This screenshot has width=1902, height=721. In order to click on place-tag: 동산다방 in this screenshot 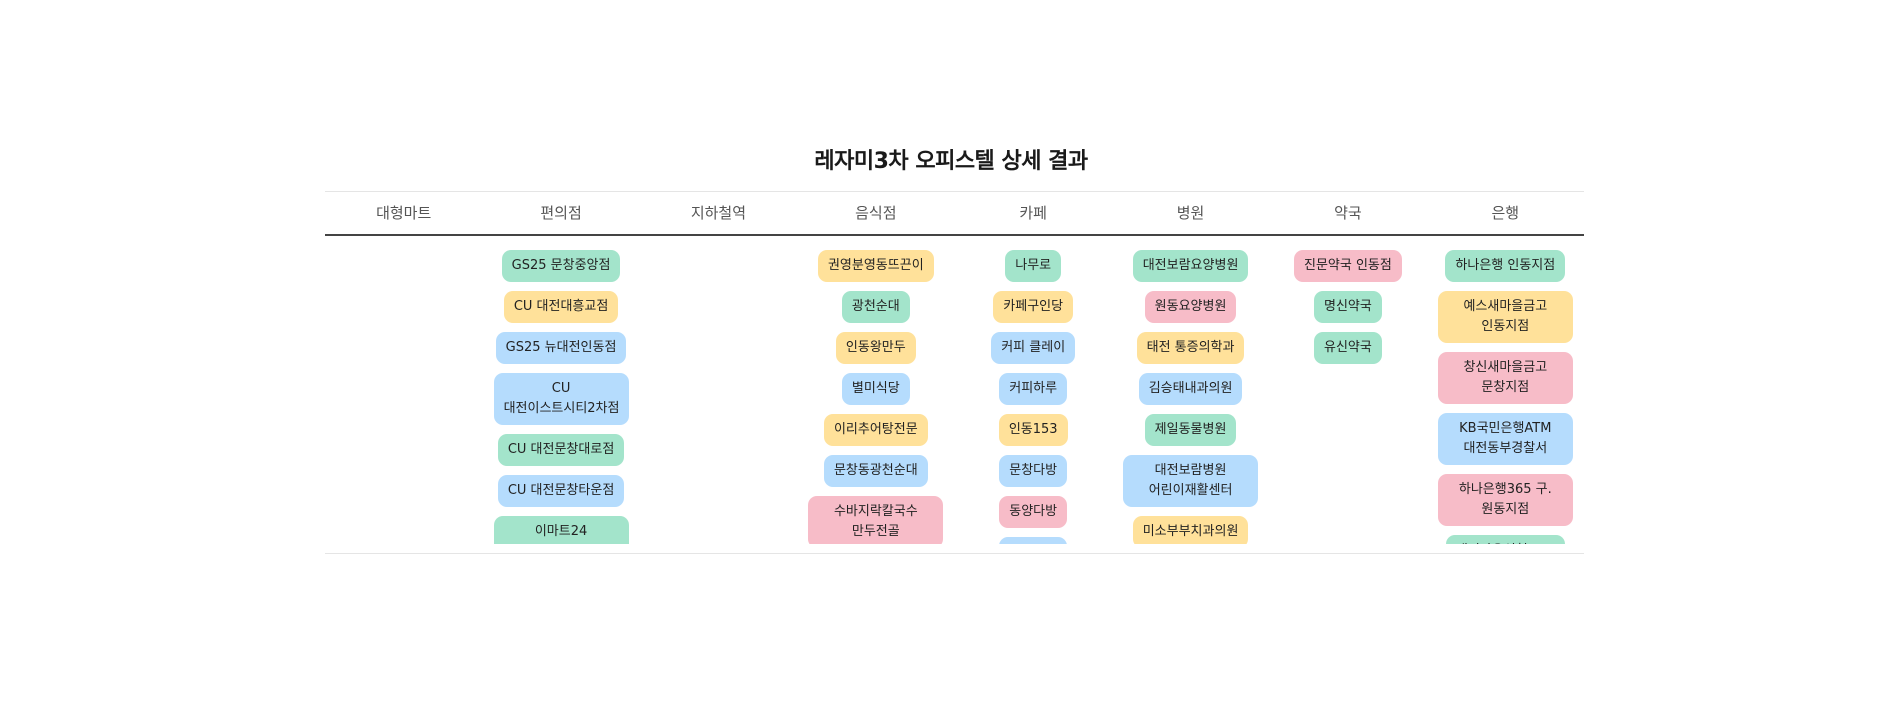, I will do `click(1033, 540)`.